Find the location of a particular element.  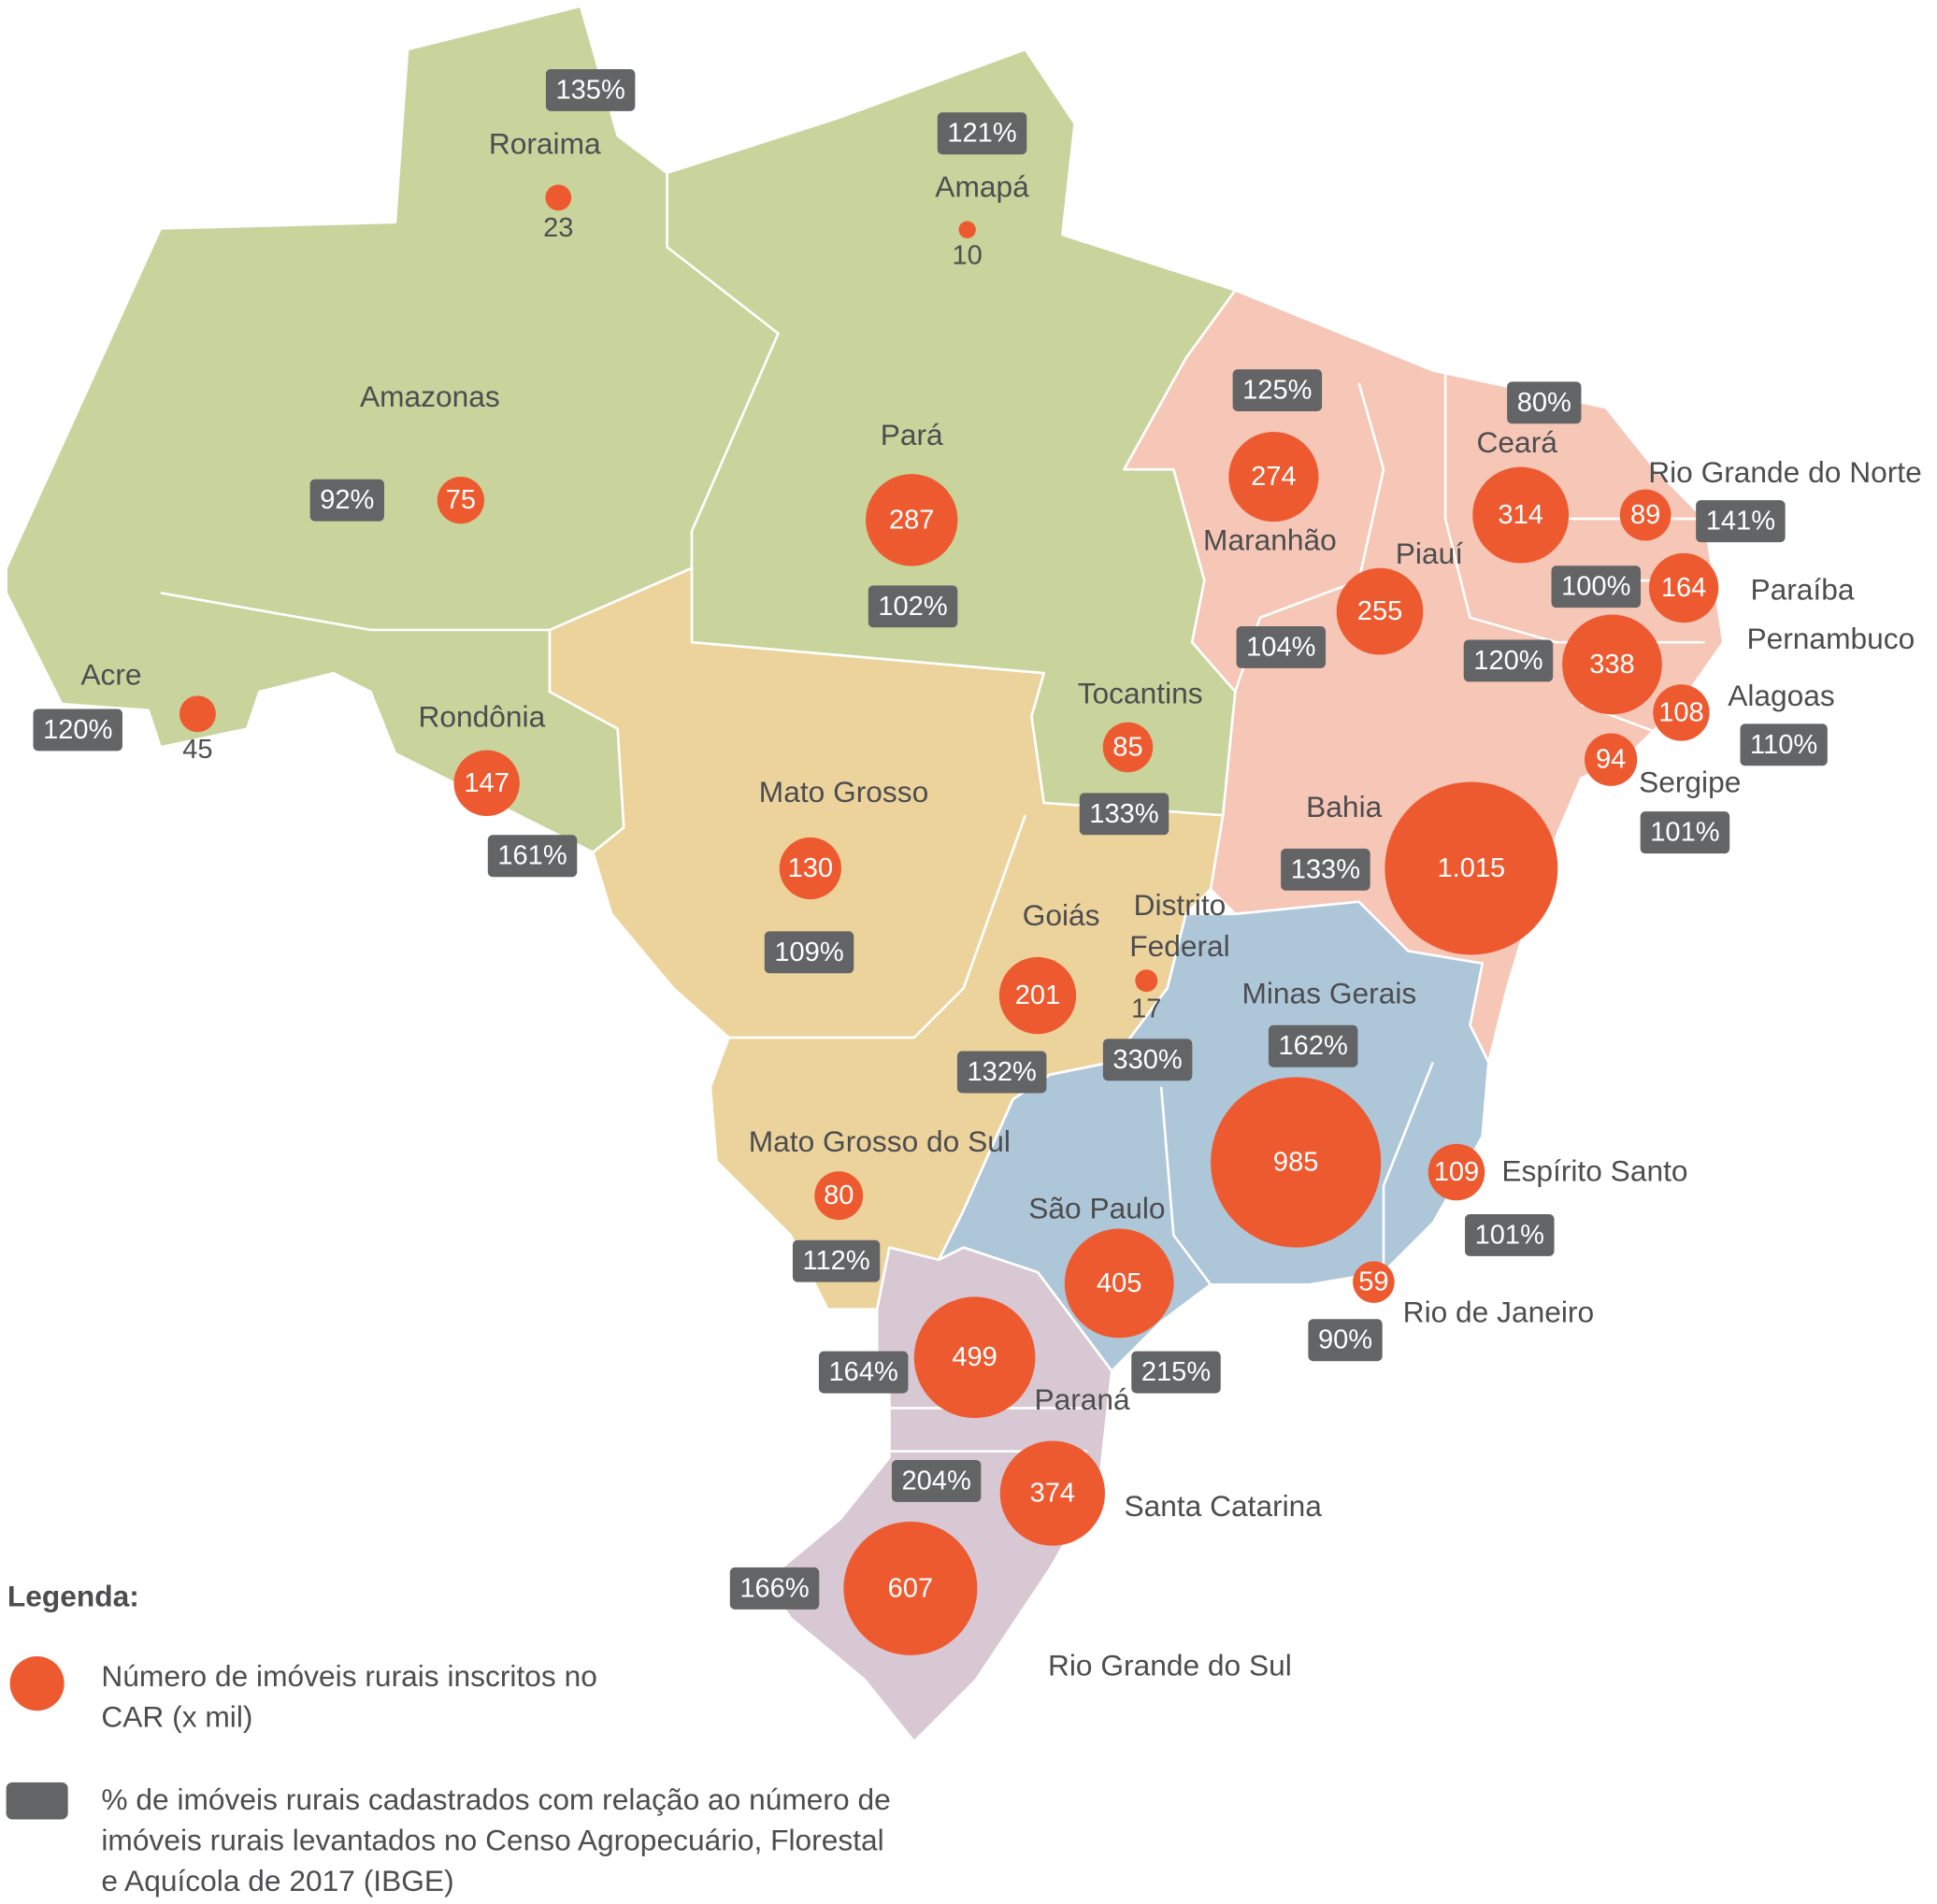

percent-label: 121% is located at coordinates (982, 134).